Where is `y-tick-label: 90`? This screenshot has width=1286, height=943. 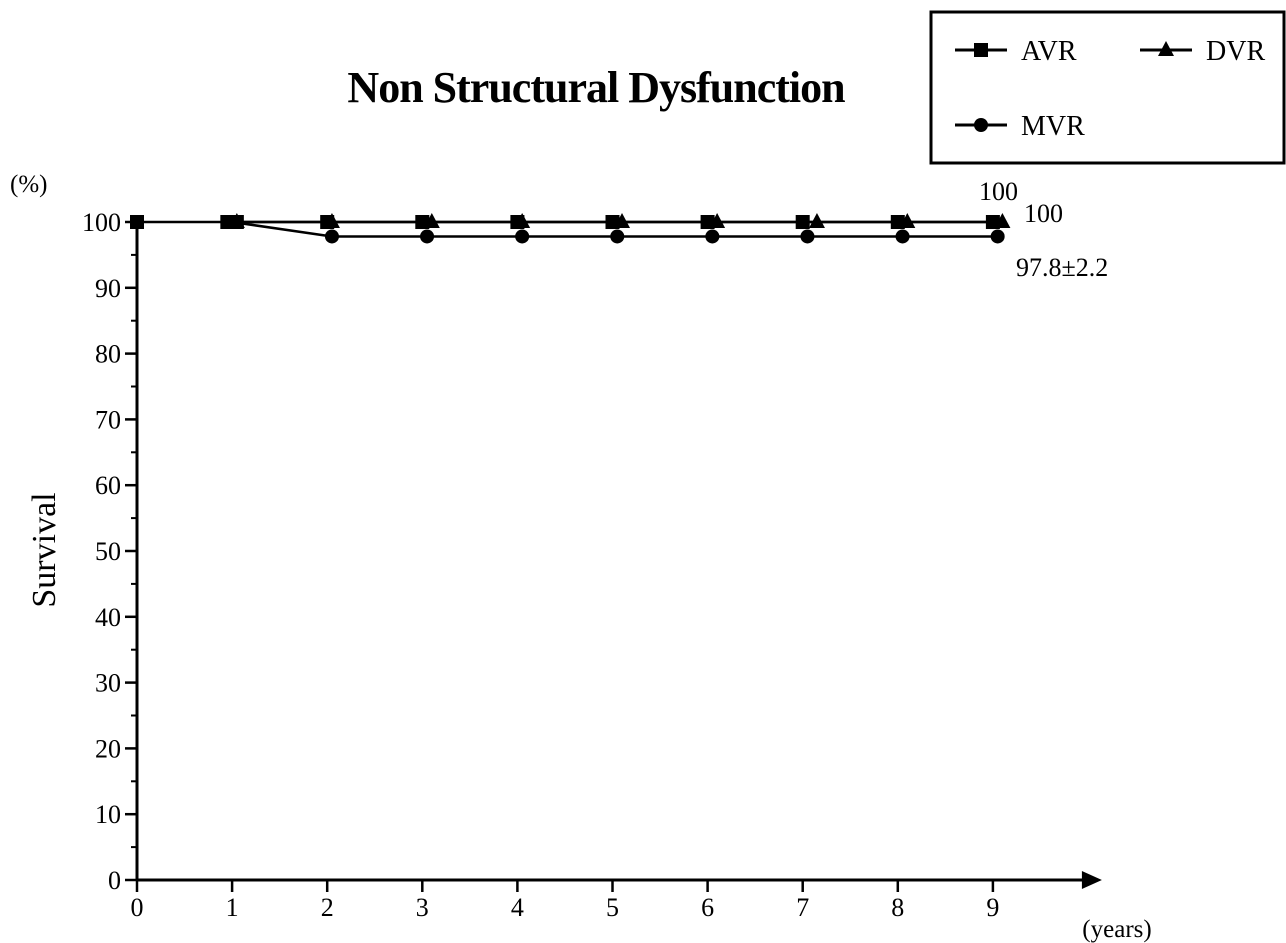 y-tick-label: 90 is located at coordinates (108, 288).